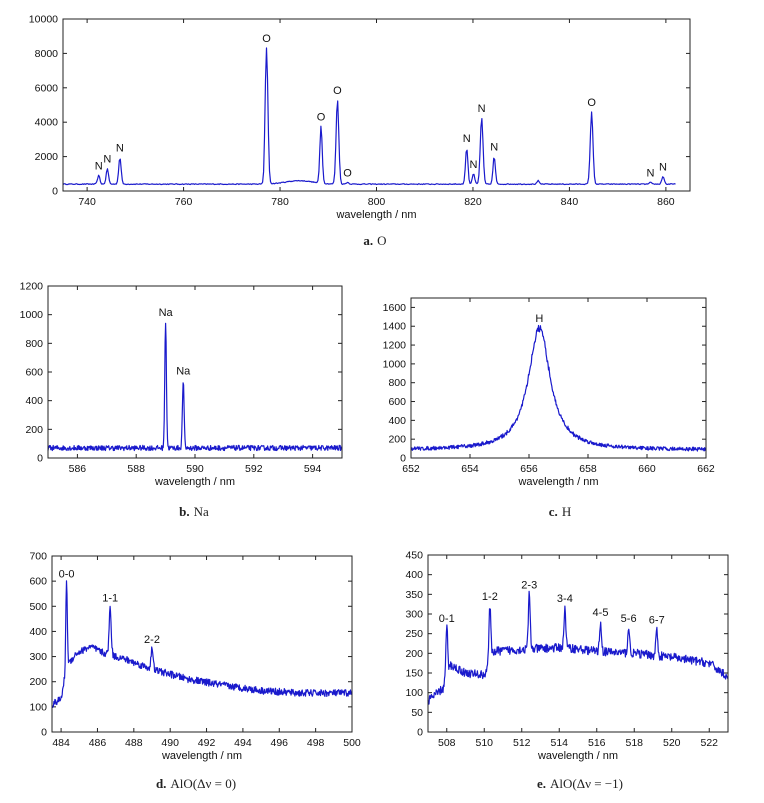  What do you see at coordinates (43, 20) in the screenshot?
I see `y-tick-label: 10000` at bounding box center [43, 20].